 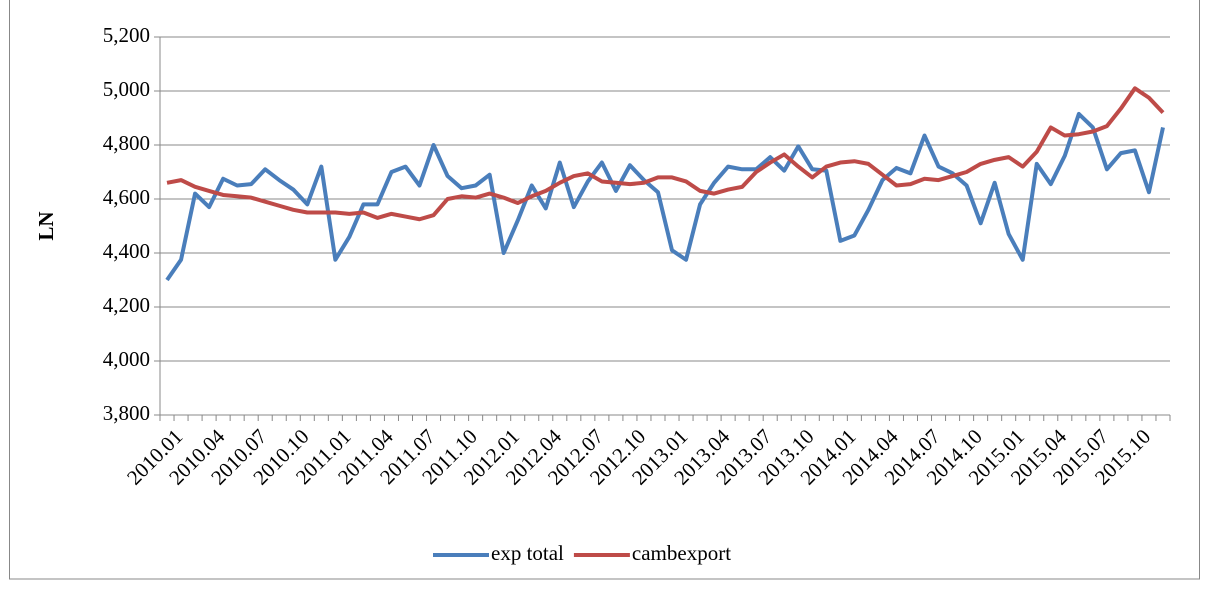 I want to click on y-tick-label: 4,600, so click(x=126, y=197).